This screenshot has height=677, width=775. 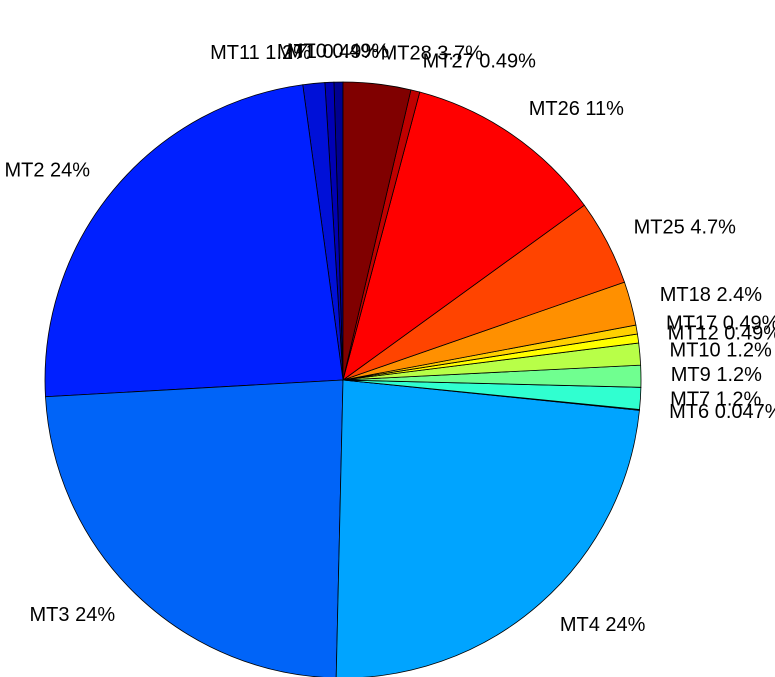 What do you see at coordinates (721, 334) in the screenshot?
I see `slice-label: MT12 0.49%` at bounding box center [721, 334].